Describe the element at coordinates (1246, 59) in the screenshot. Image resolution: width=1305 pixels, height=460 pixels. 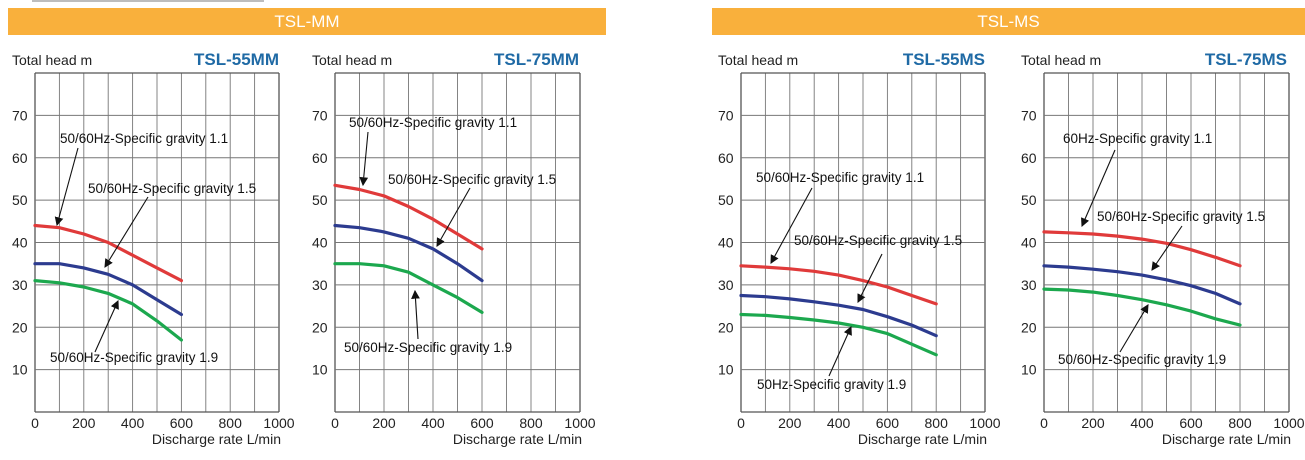
I see `chart-title: TSL-75MS` at that location.